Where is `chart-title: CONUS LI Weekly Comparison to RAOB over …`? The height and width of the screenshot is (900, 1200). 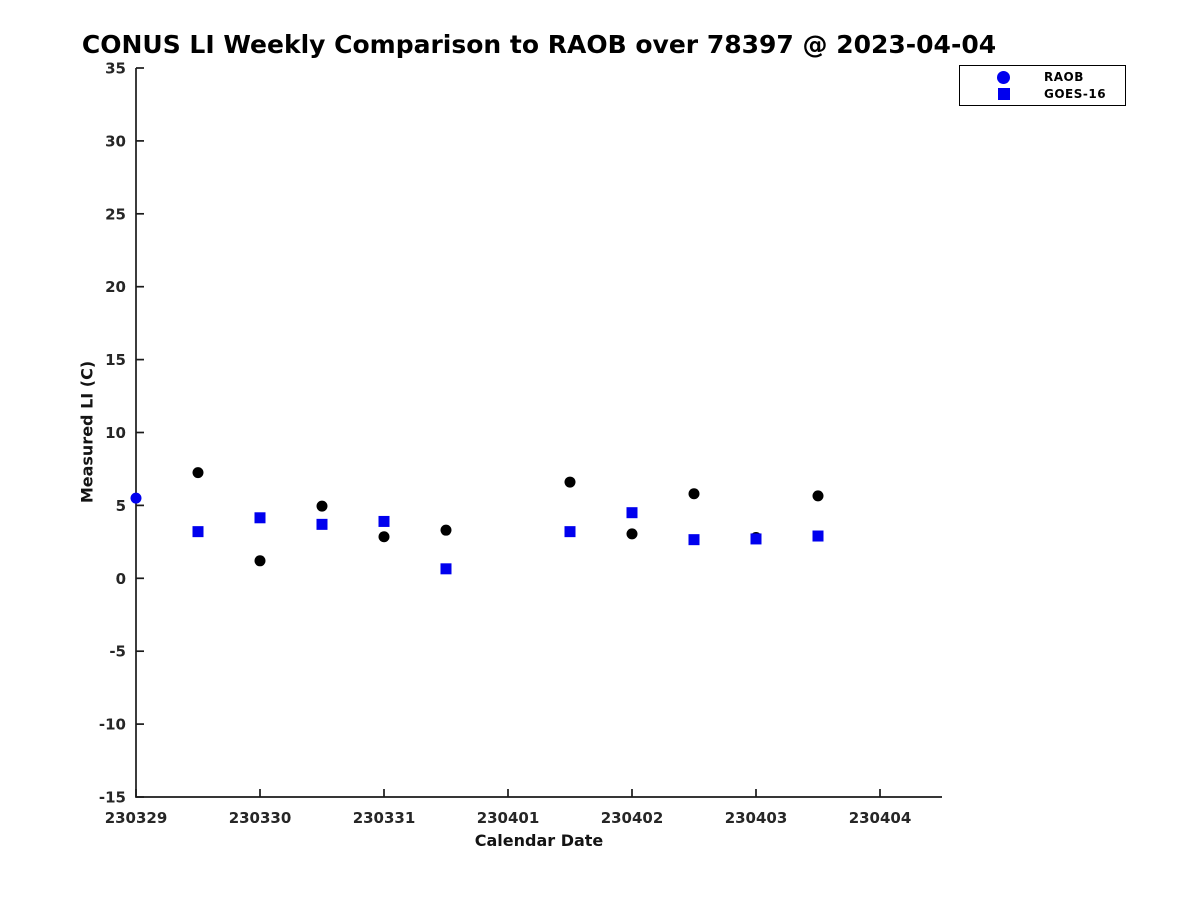
chart-title: CONUS LI Weekly Comparison to RAOB over … is located at coordinates (539, 44).